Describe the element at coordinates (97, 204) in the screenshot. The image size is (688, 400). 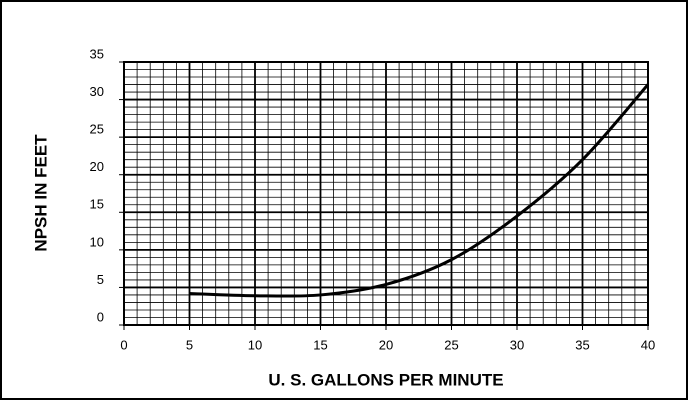
I see `y-tick-label: 15` at that location.